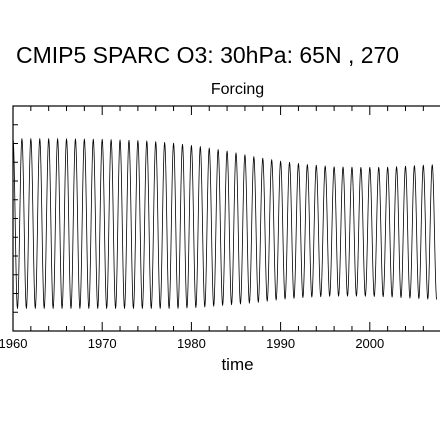  Describe the element at coordinates (280, 343) in the screenshot. I see `x-tick-label: 1990` at that location.